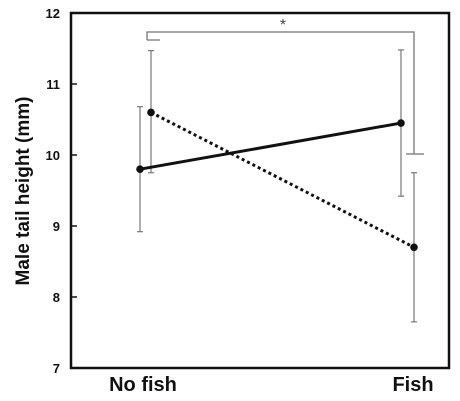 Image resolution: width=460 pixels, height=401 pixels. I want to click on y-tick-label: 10, so click(53, 155).